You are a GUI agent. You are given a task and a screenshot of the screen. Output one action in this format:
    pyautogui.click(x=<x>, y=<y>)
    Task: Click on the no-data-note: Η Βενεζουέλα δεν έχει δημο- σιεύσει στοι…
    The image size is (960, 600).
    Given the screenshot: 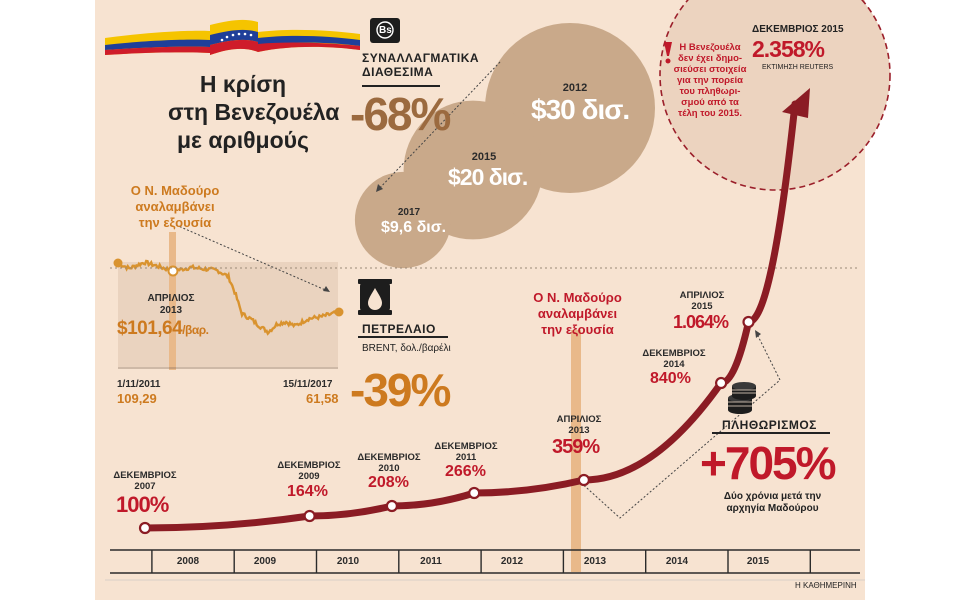 What is the action you would take?
    pyautogui.click(x=710, y=80)
    